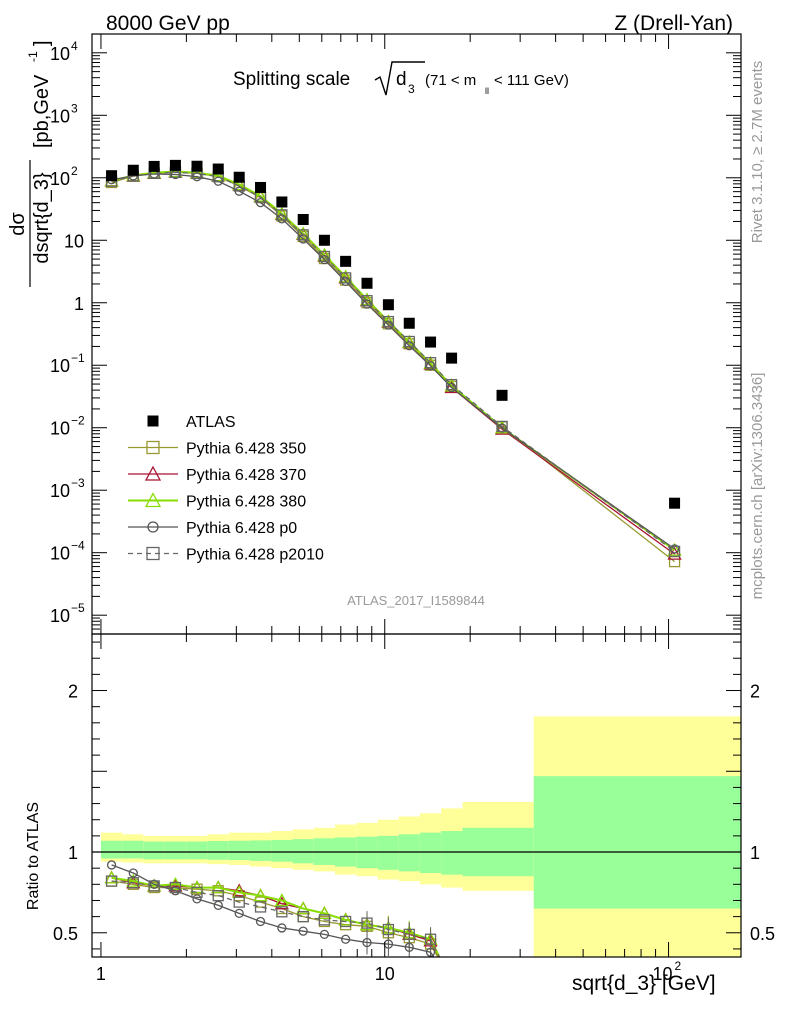 This screenshot has width=786, height=1024. Describe the element at coordinates (755, 692) in the screenshot. I see `ratio-y-tick-label-right: 2` at that location.